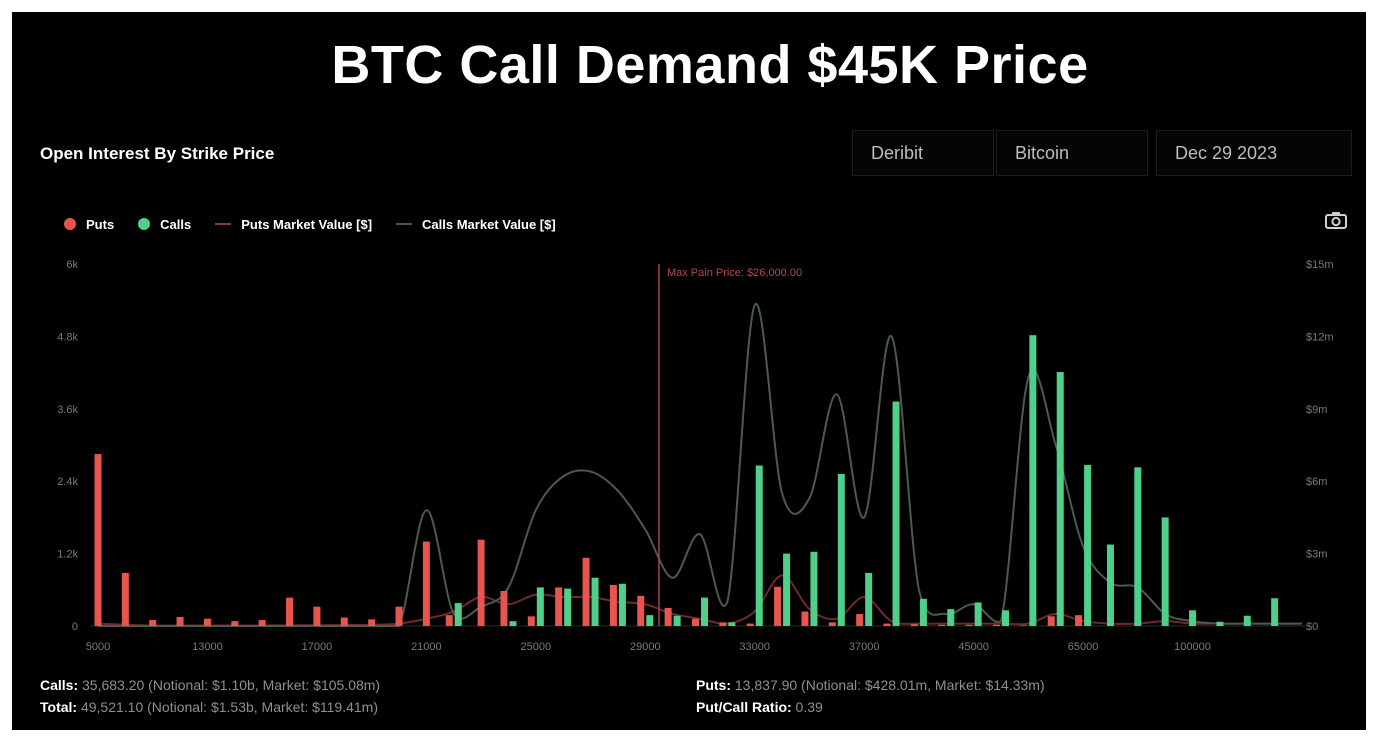 Image resolution: width=1378 pixels, height=740 pixels. I want to click on camera-icon, so click(1336, 220).